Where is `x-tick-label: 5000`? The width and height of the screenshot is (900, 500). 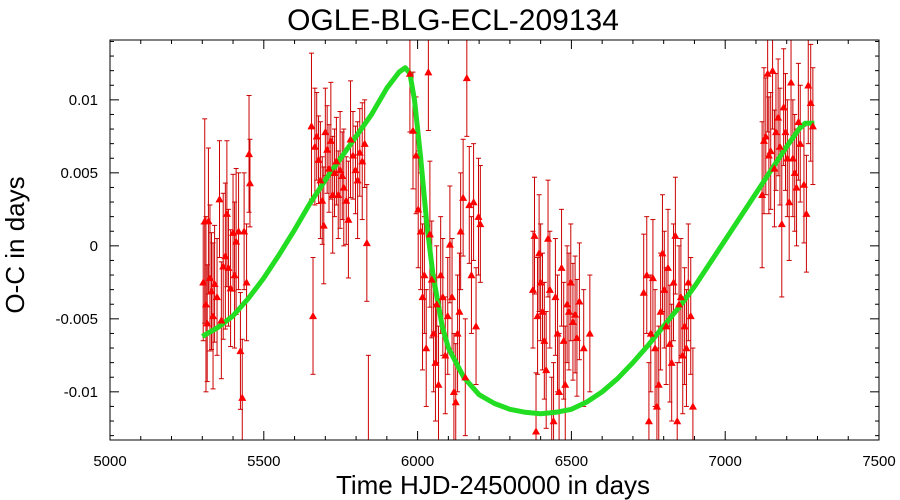 x-tick-label: 5000 is located at coordinates (109, 461).